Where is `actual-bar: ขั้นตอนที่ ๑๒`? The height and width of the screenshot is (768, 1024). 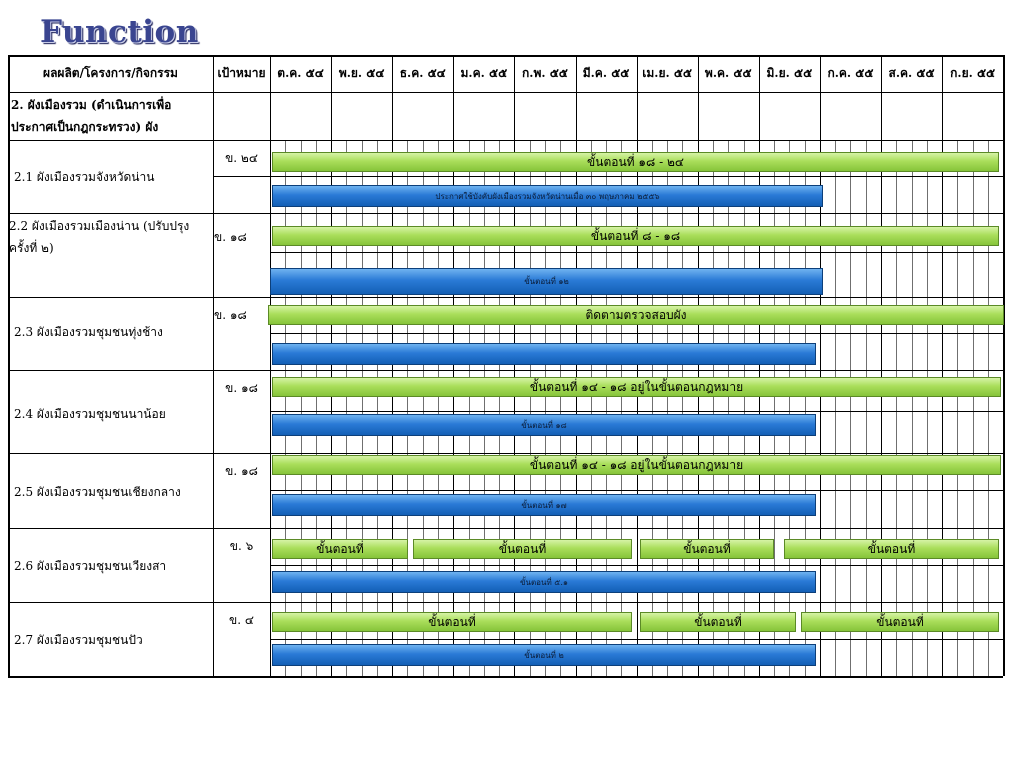 actual-bar: ขั้นตอนที่ ๑๒ is located at coordinates (546, 281).